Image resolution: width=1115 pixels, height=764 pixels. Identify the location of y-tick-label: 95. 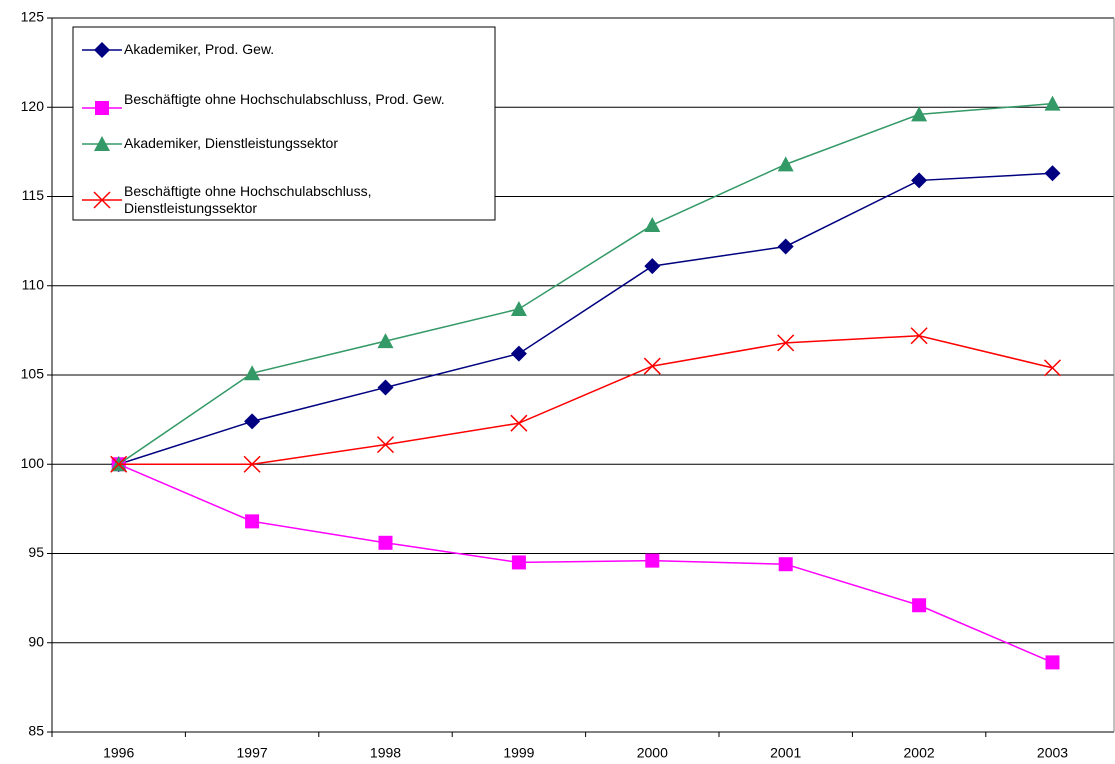
(36, 552).